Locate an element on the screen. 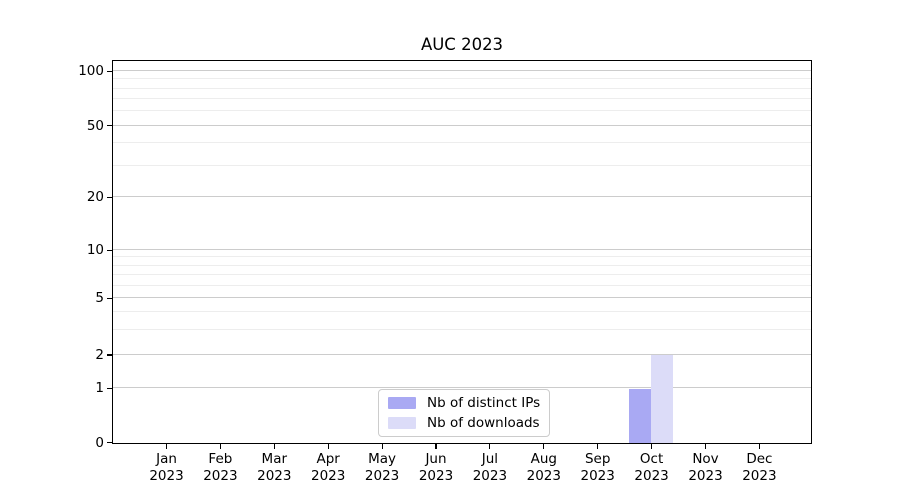 The height and width of the screenshot is (500, 900). chart-title: AUC 2023 is located at coordinates (462, 44).